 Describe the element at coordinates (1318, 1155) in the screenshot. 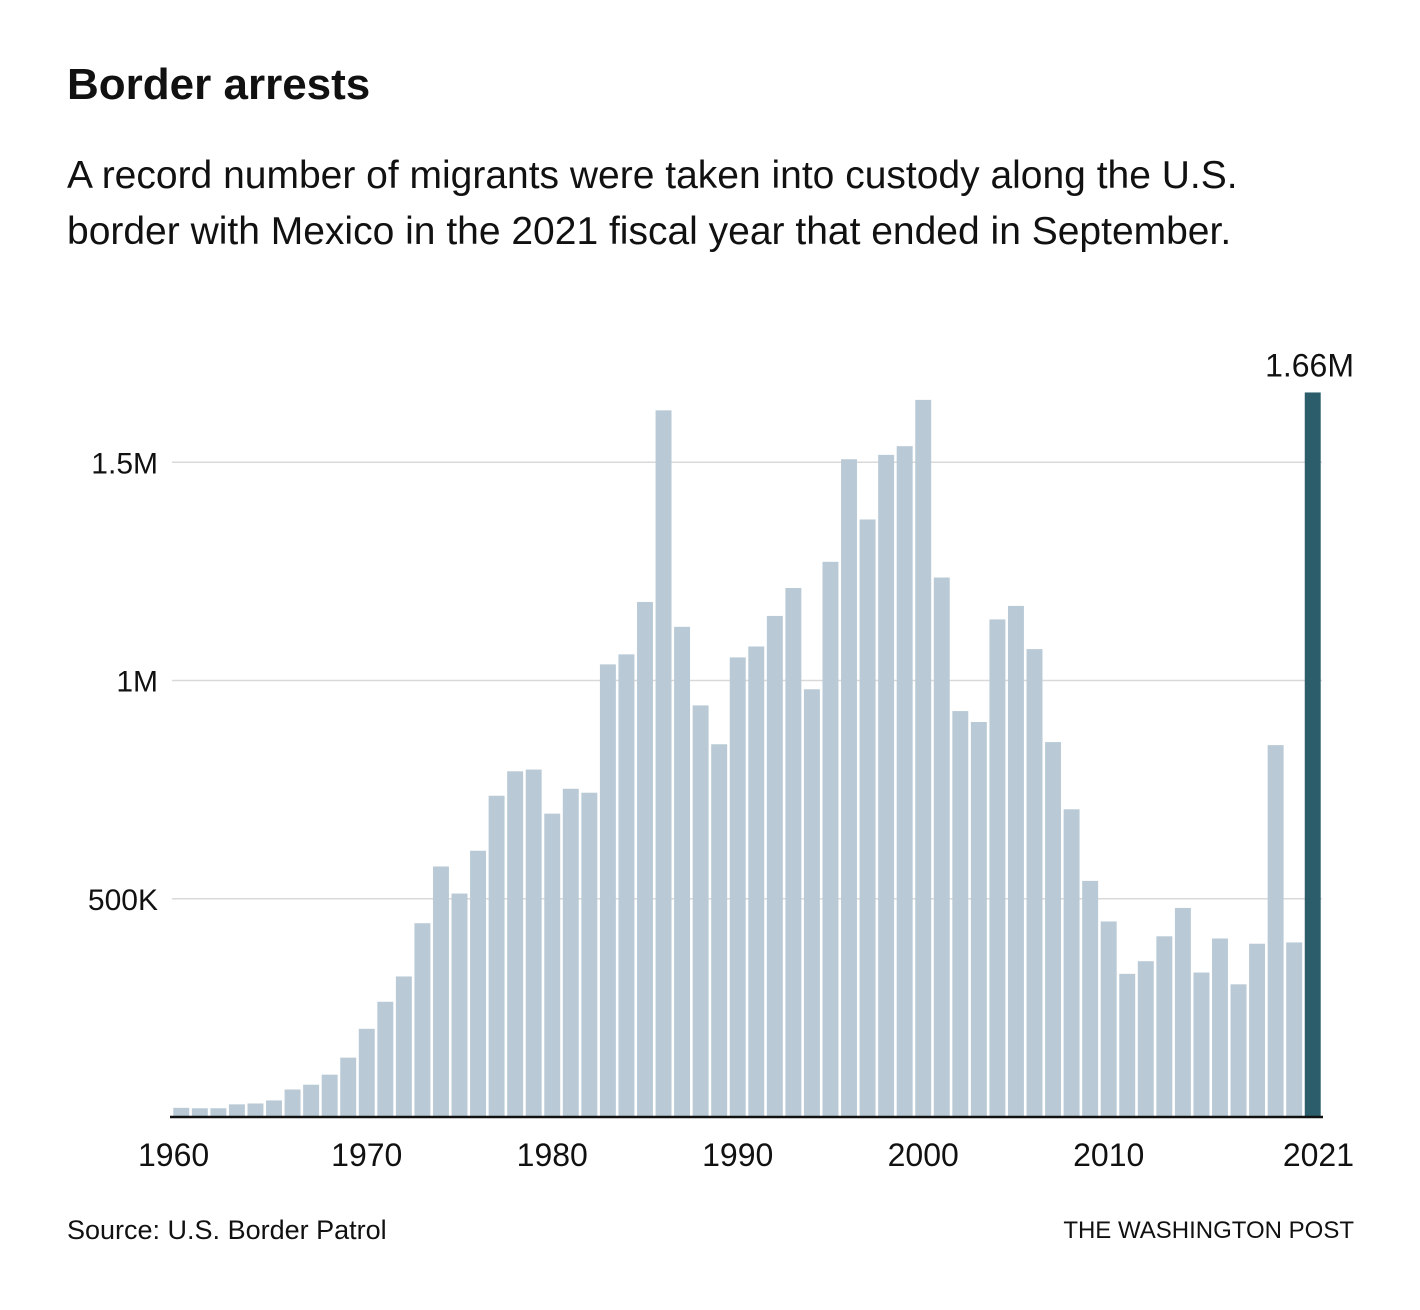

I see `x-tick-label: 2021` at that location.